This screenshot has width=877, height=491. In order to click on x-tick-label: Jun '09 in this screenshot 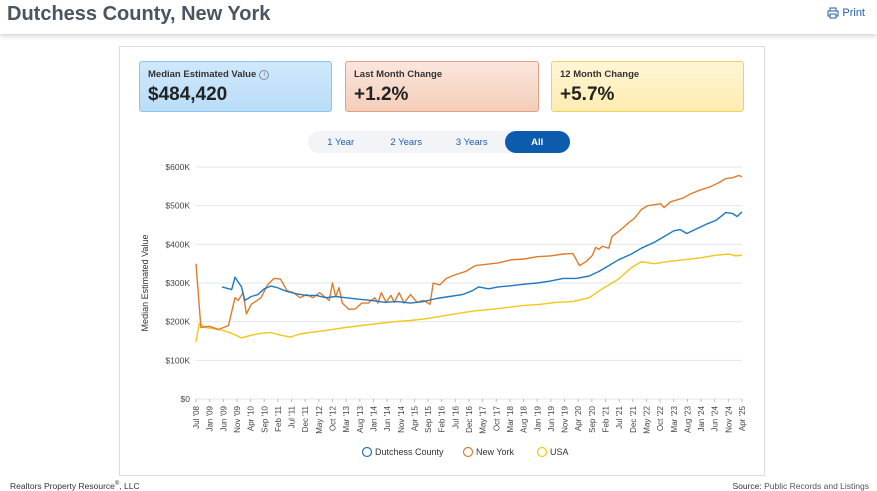, I will do `click(223, 418)`.